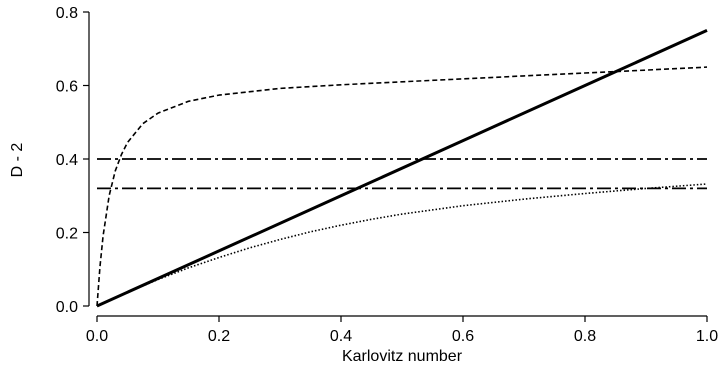 The height and width of the screenshot is (374, 725). What do you see at coordinates (67, 13) in the screenshot?
I see `y-tick-label: 0.8` at bounding box center [67, 13].